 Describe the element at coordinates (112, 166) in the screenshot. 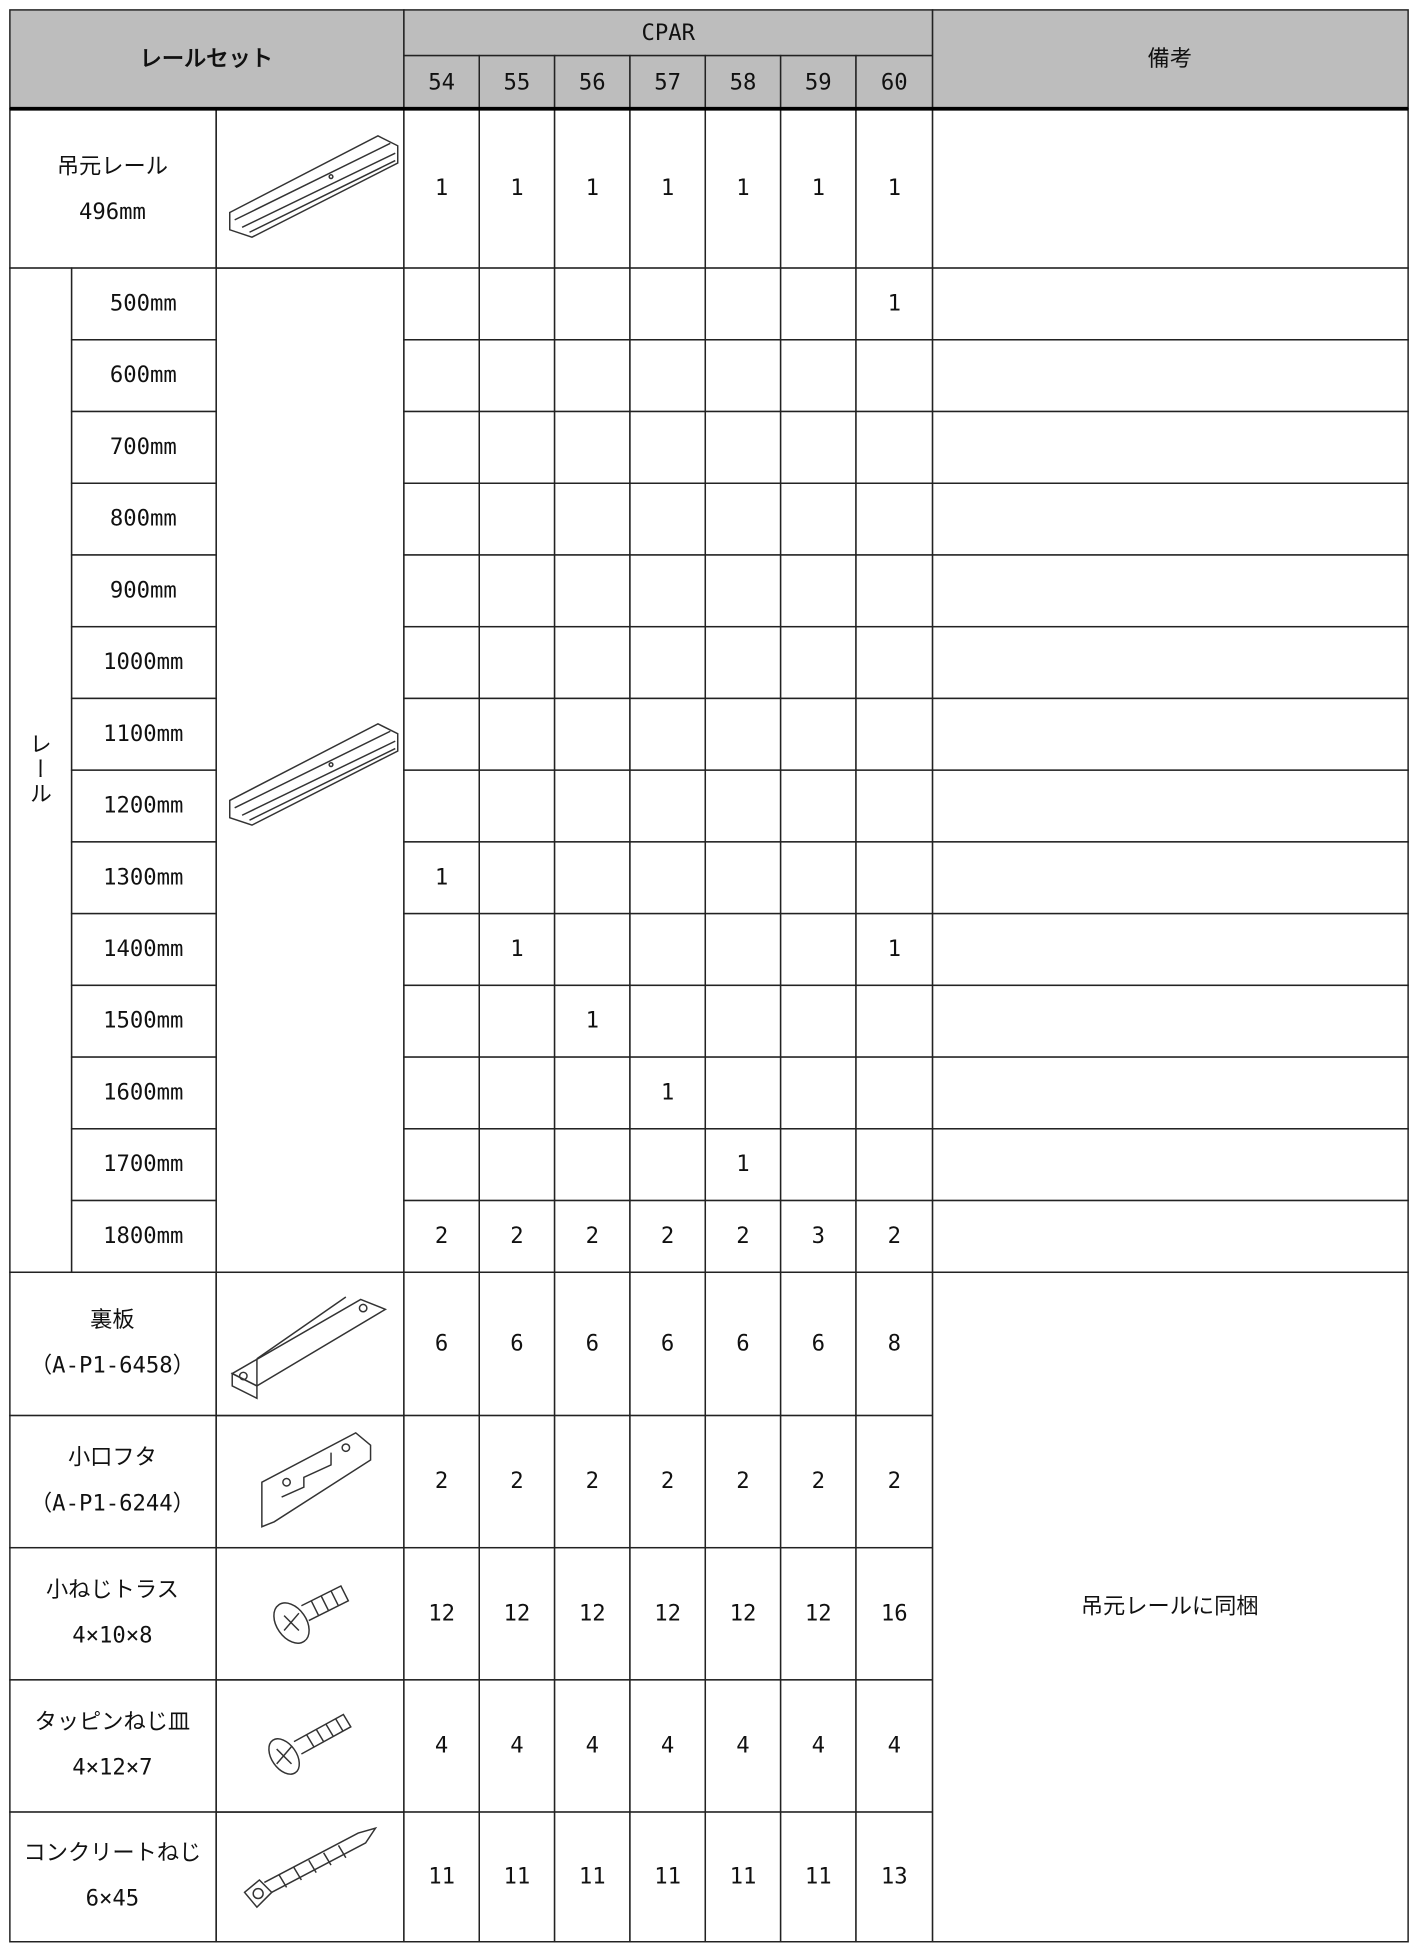

I see `item-name: 吊元レール` at that location.